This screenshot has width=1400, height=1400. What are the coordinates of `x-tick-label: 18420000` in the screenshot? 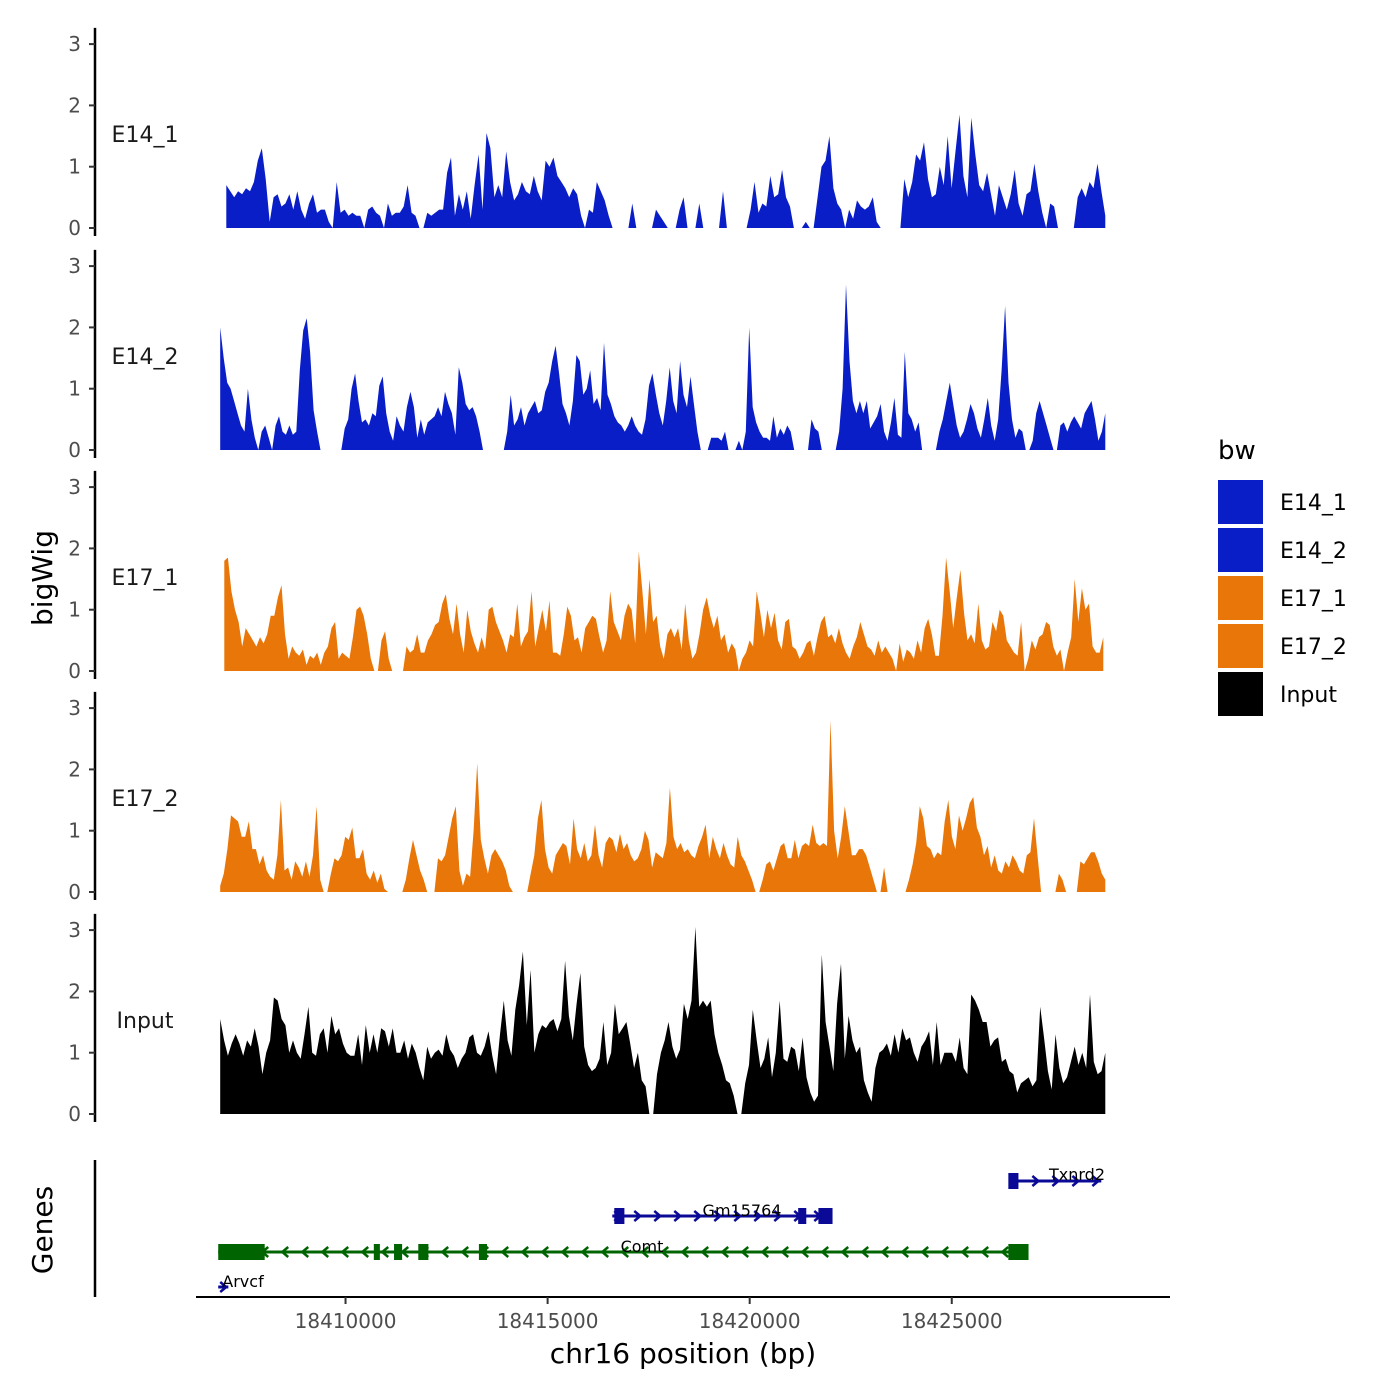 It's located at (750, 1321).